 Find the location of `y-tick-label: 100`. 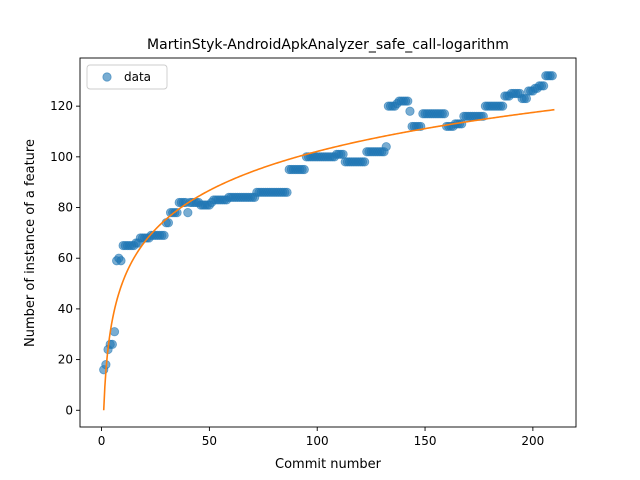

y-tick-label: 100 is located at coordinates (61, 157).